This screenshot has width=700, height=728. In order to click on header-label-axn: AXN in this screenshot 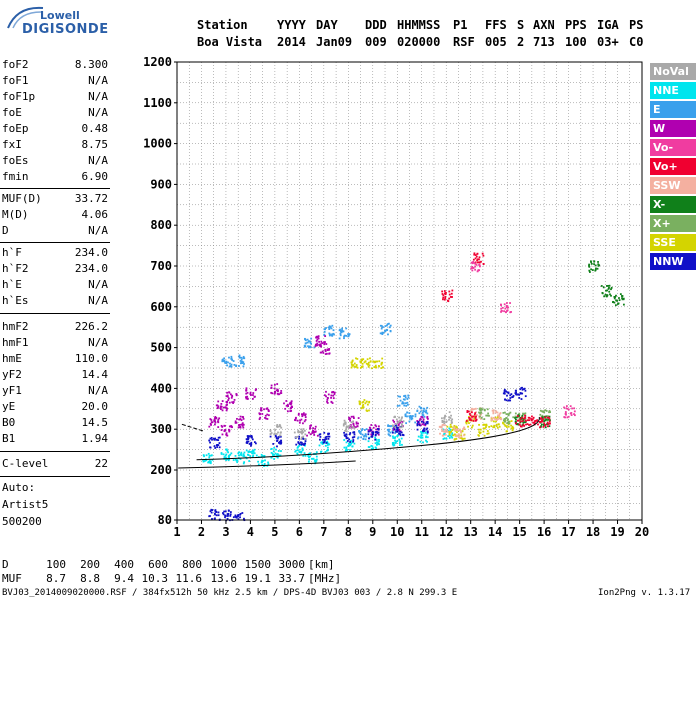, I will do `click(544, 25)`.